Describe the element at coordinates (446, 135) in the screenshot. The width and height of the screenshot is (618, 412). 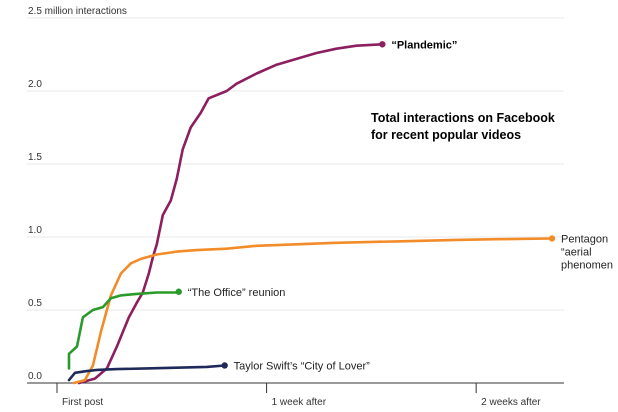
I see `chart-title: for recent popular videos` at that location.